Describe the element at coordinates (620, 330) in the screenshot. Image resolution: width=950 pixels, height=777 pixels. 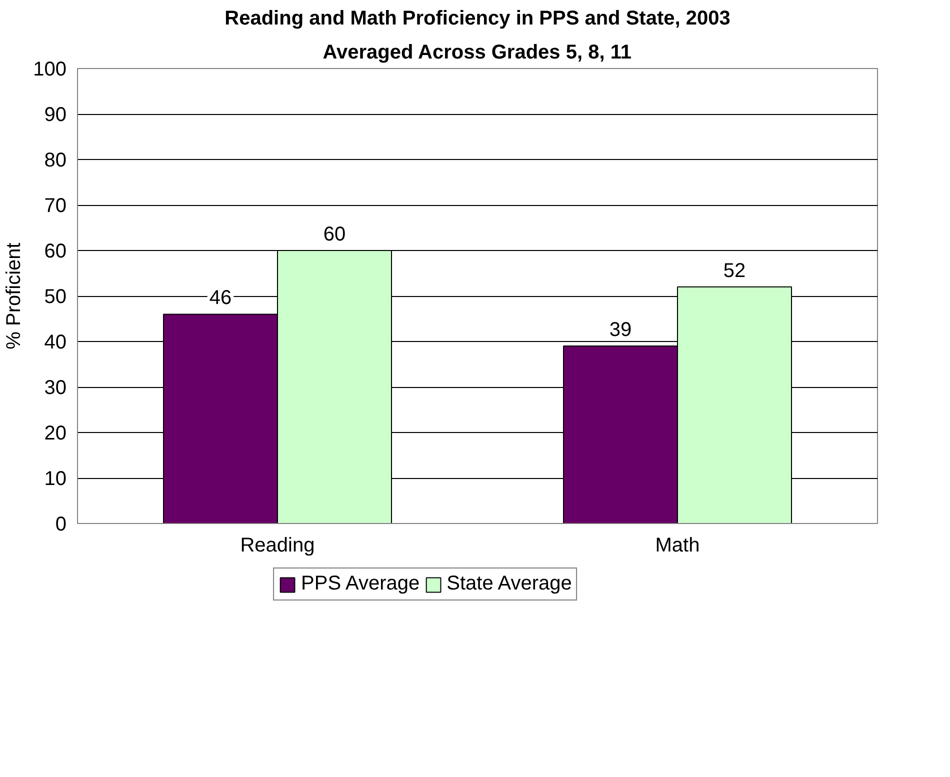
I see `data-label: 39` at that location.